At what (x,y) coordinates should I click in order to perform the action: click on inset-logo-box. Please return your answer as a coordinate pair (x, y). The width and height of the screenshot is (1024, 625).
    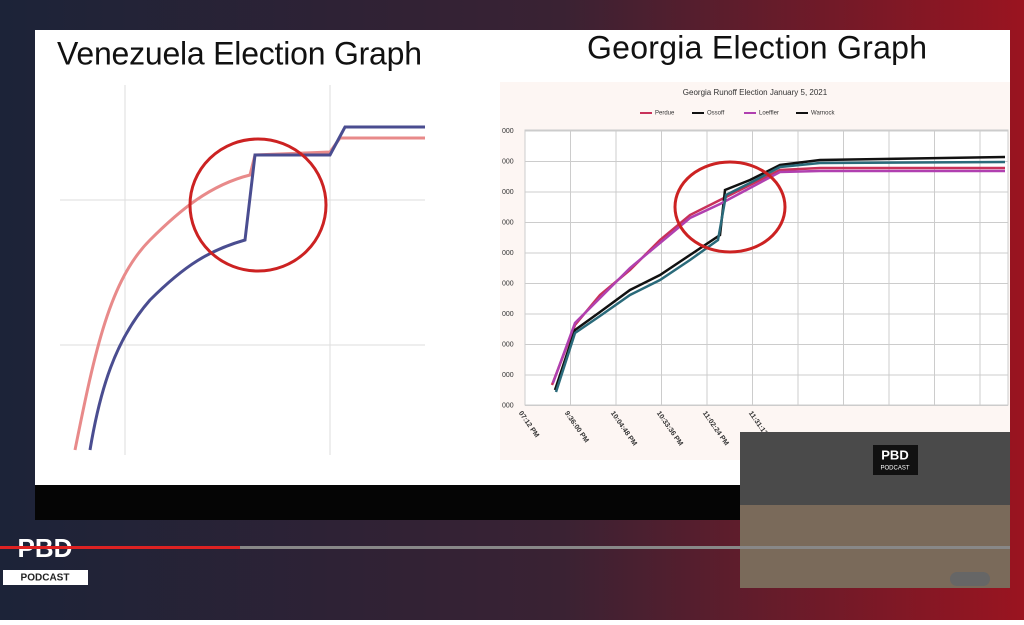
    Looking at the image, I should click on (895, 460).